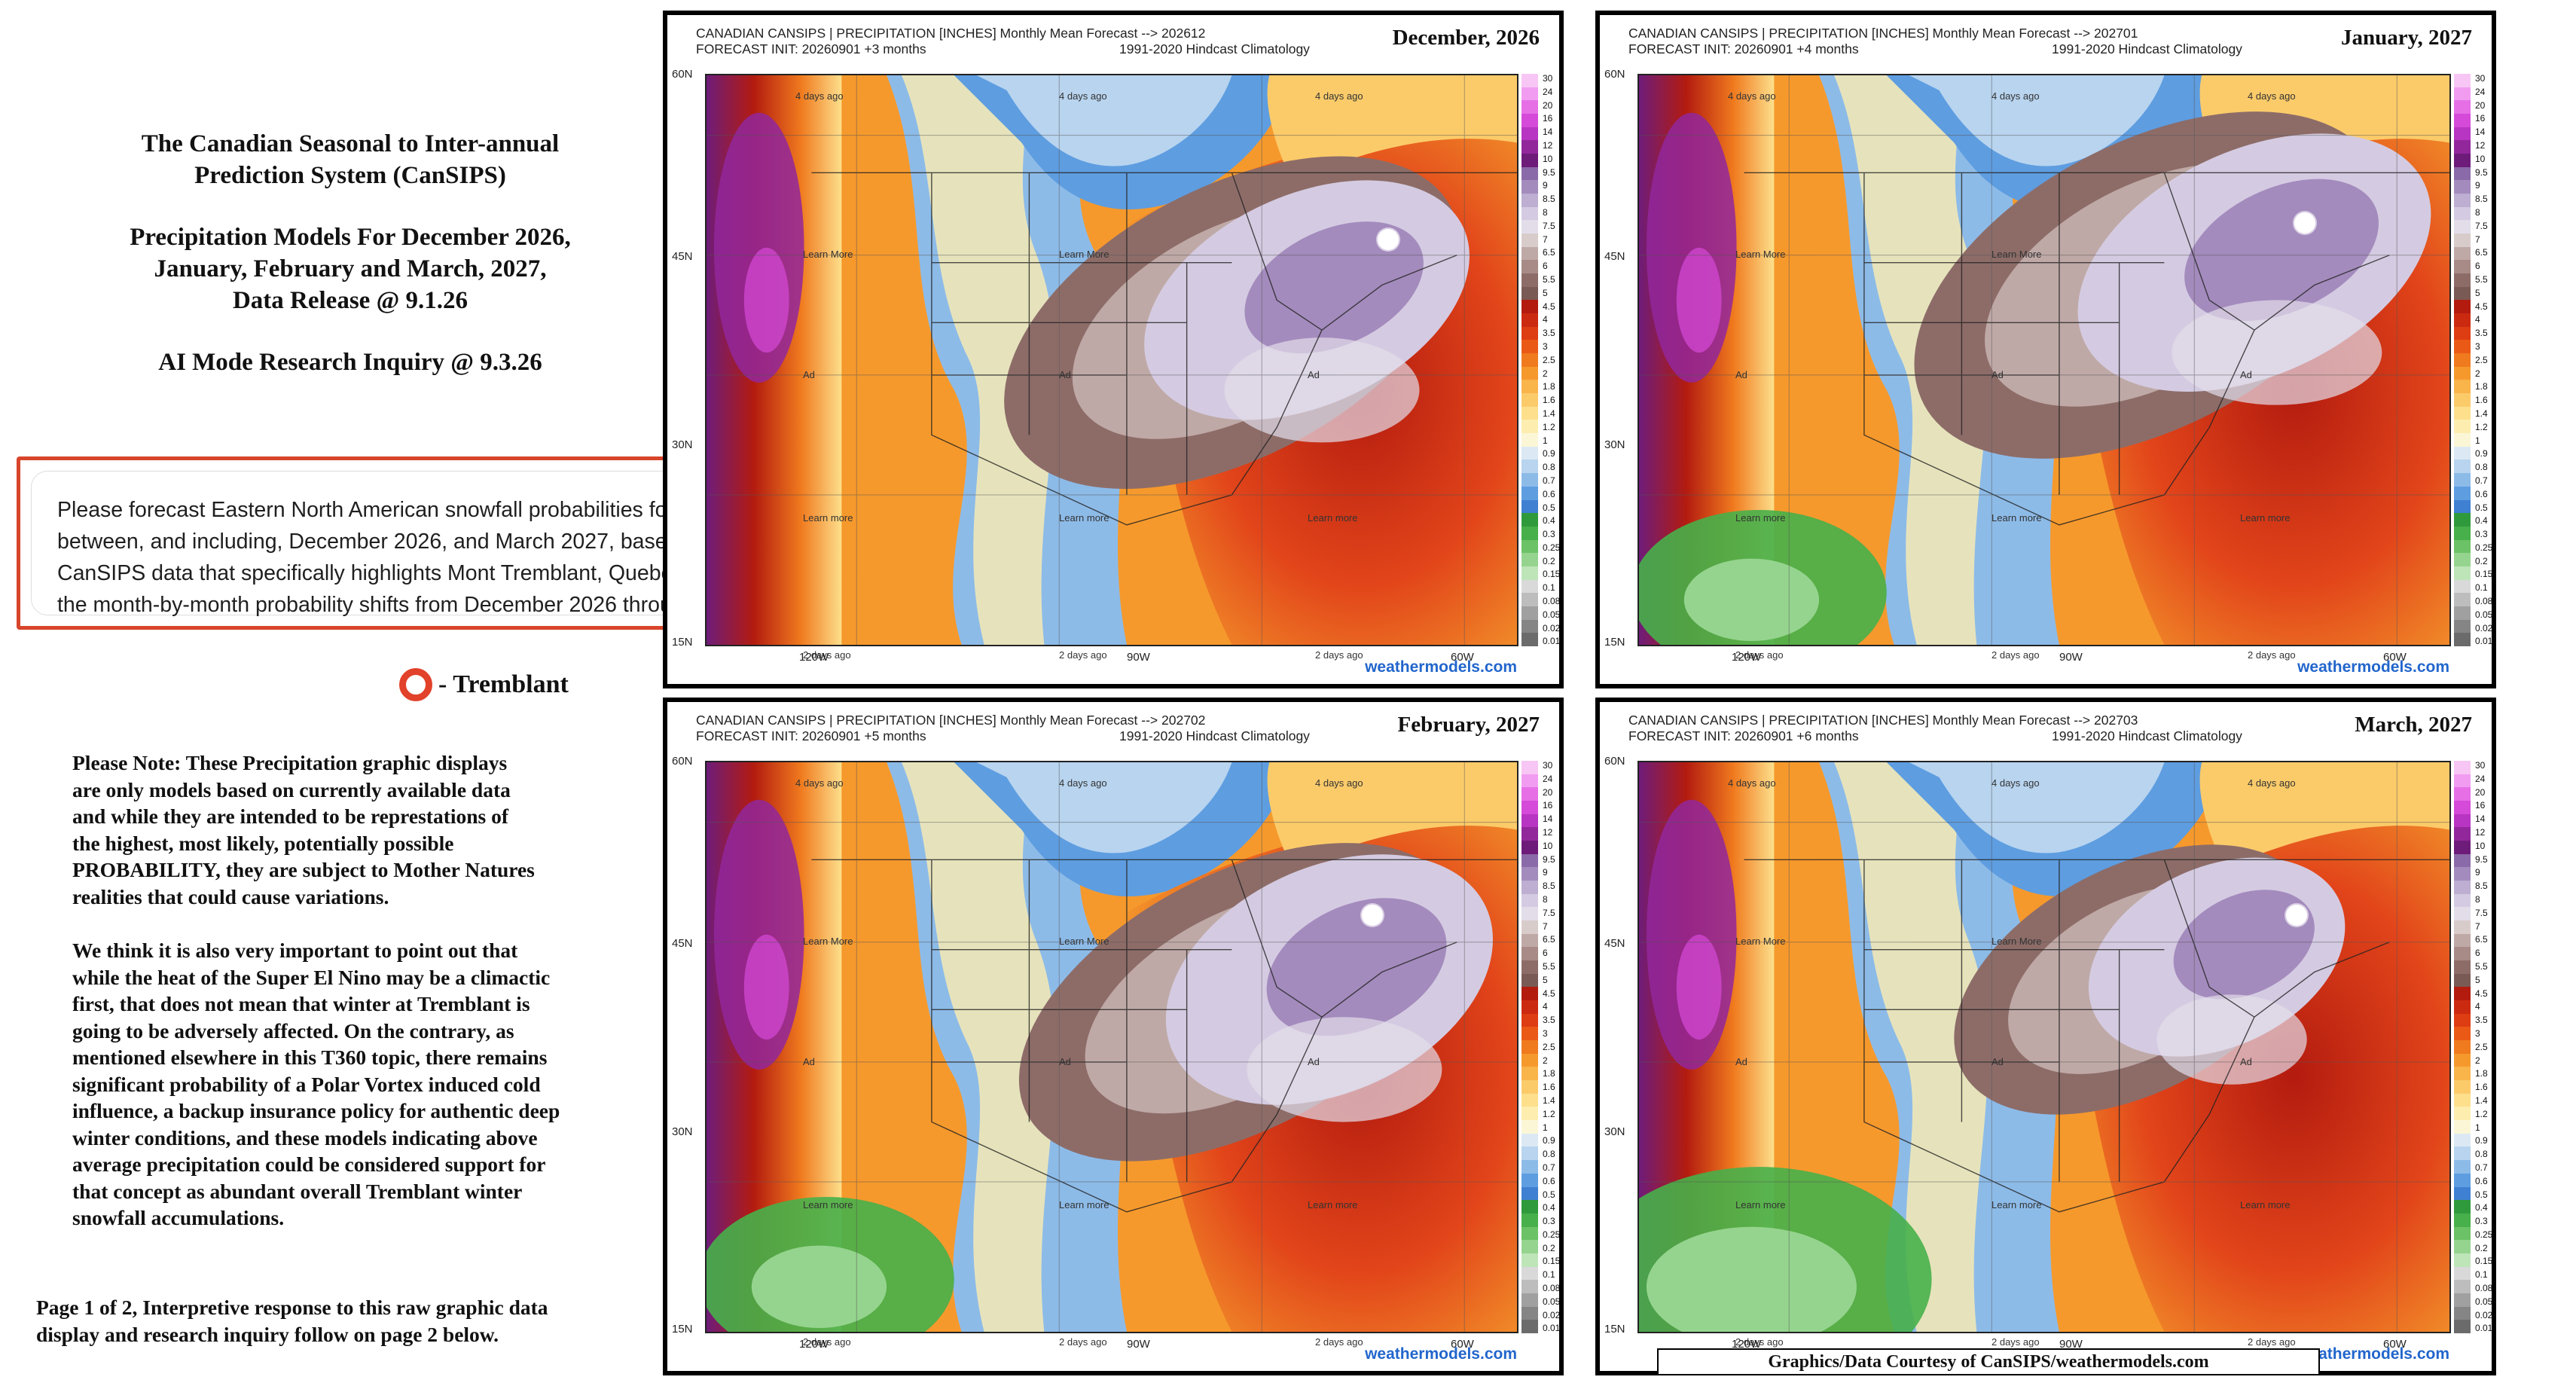 The image size is (2576, 1386). What do you see at coordinates (1549, 467) in the screenshot?
I see `scale-label: 0.8` at bounding box center [1549, 467].